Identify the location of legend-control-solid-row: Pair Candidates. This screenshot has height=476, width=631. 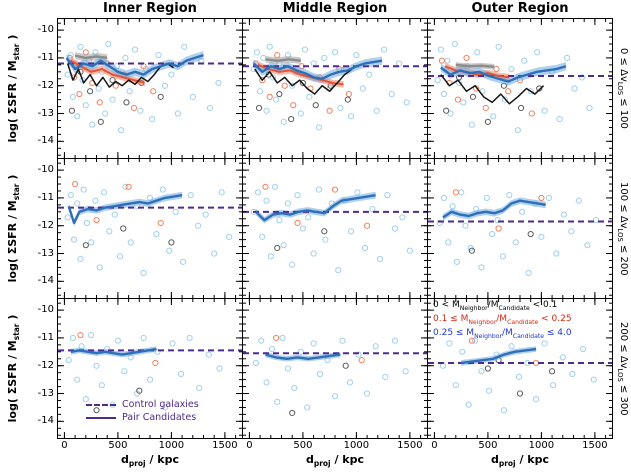
(142, 417).